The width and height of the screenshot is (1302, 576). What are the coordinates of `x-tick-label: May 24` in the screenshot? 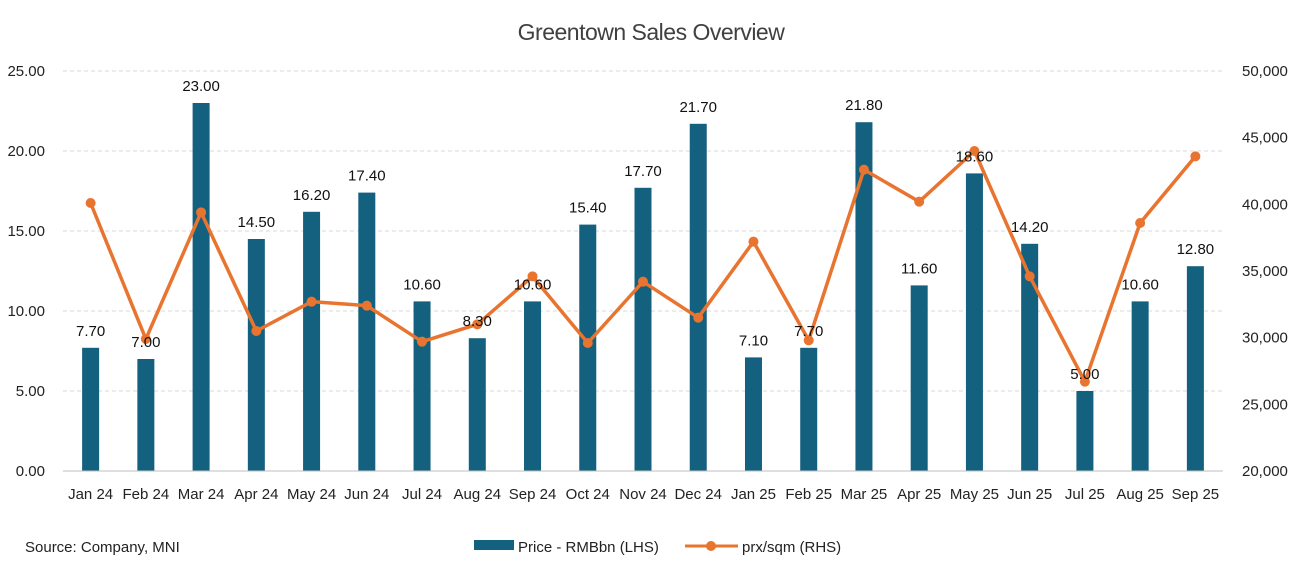 It's located at (311, 494).